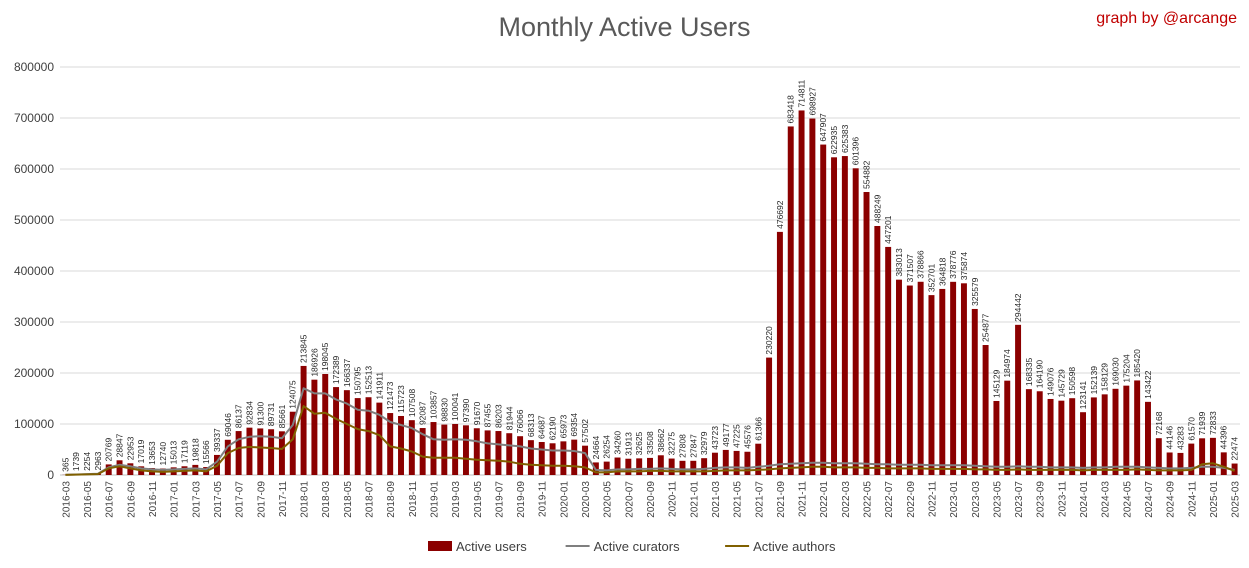 Image resolution: width=1249 pixels, height=568 pixels. Describe the element at coordinates (195, 450) in the screenshot. I see `data-label: 19818` at that location.